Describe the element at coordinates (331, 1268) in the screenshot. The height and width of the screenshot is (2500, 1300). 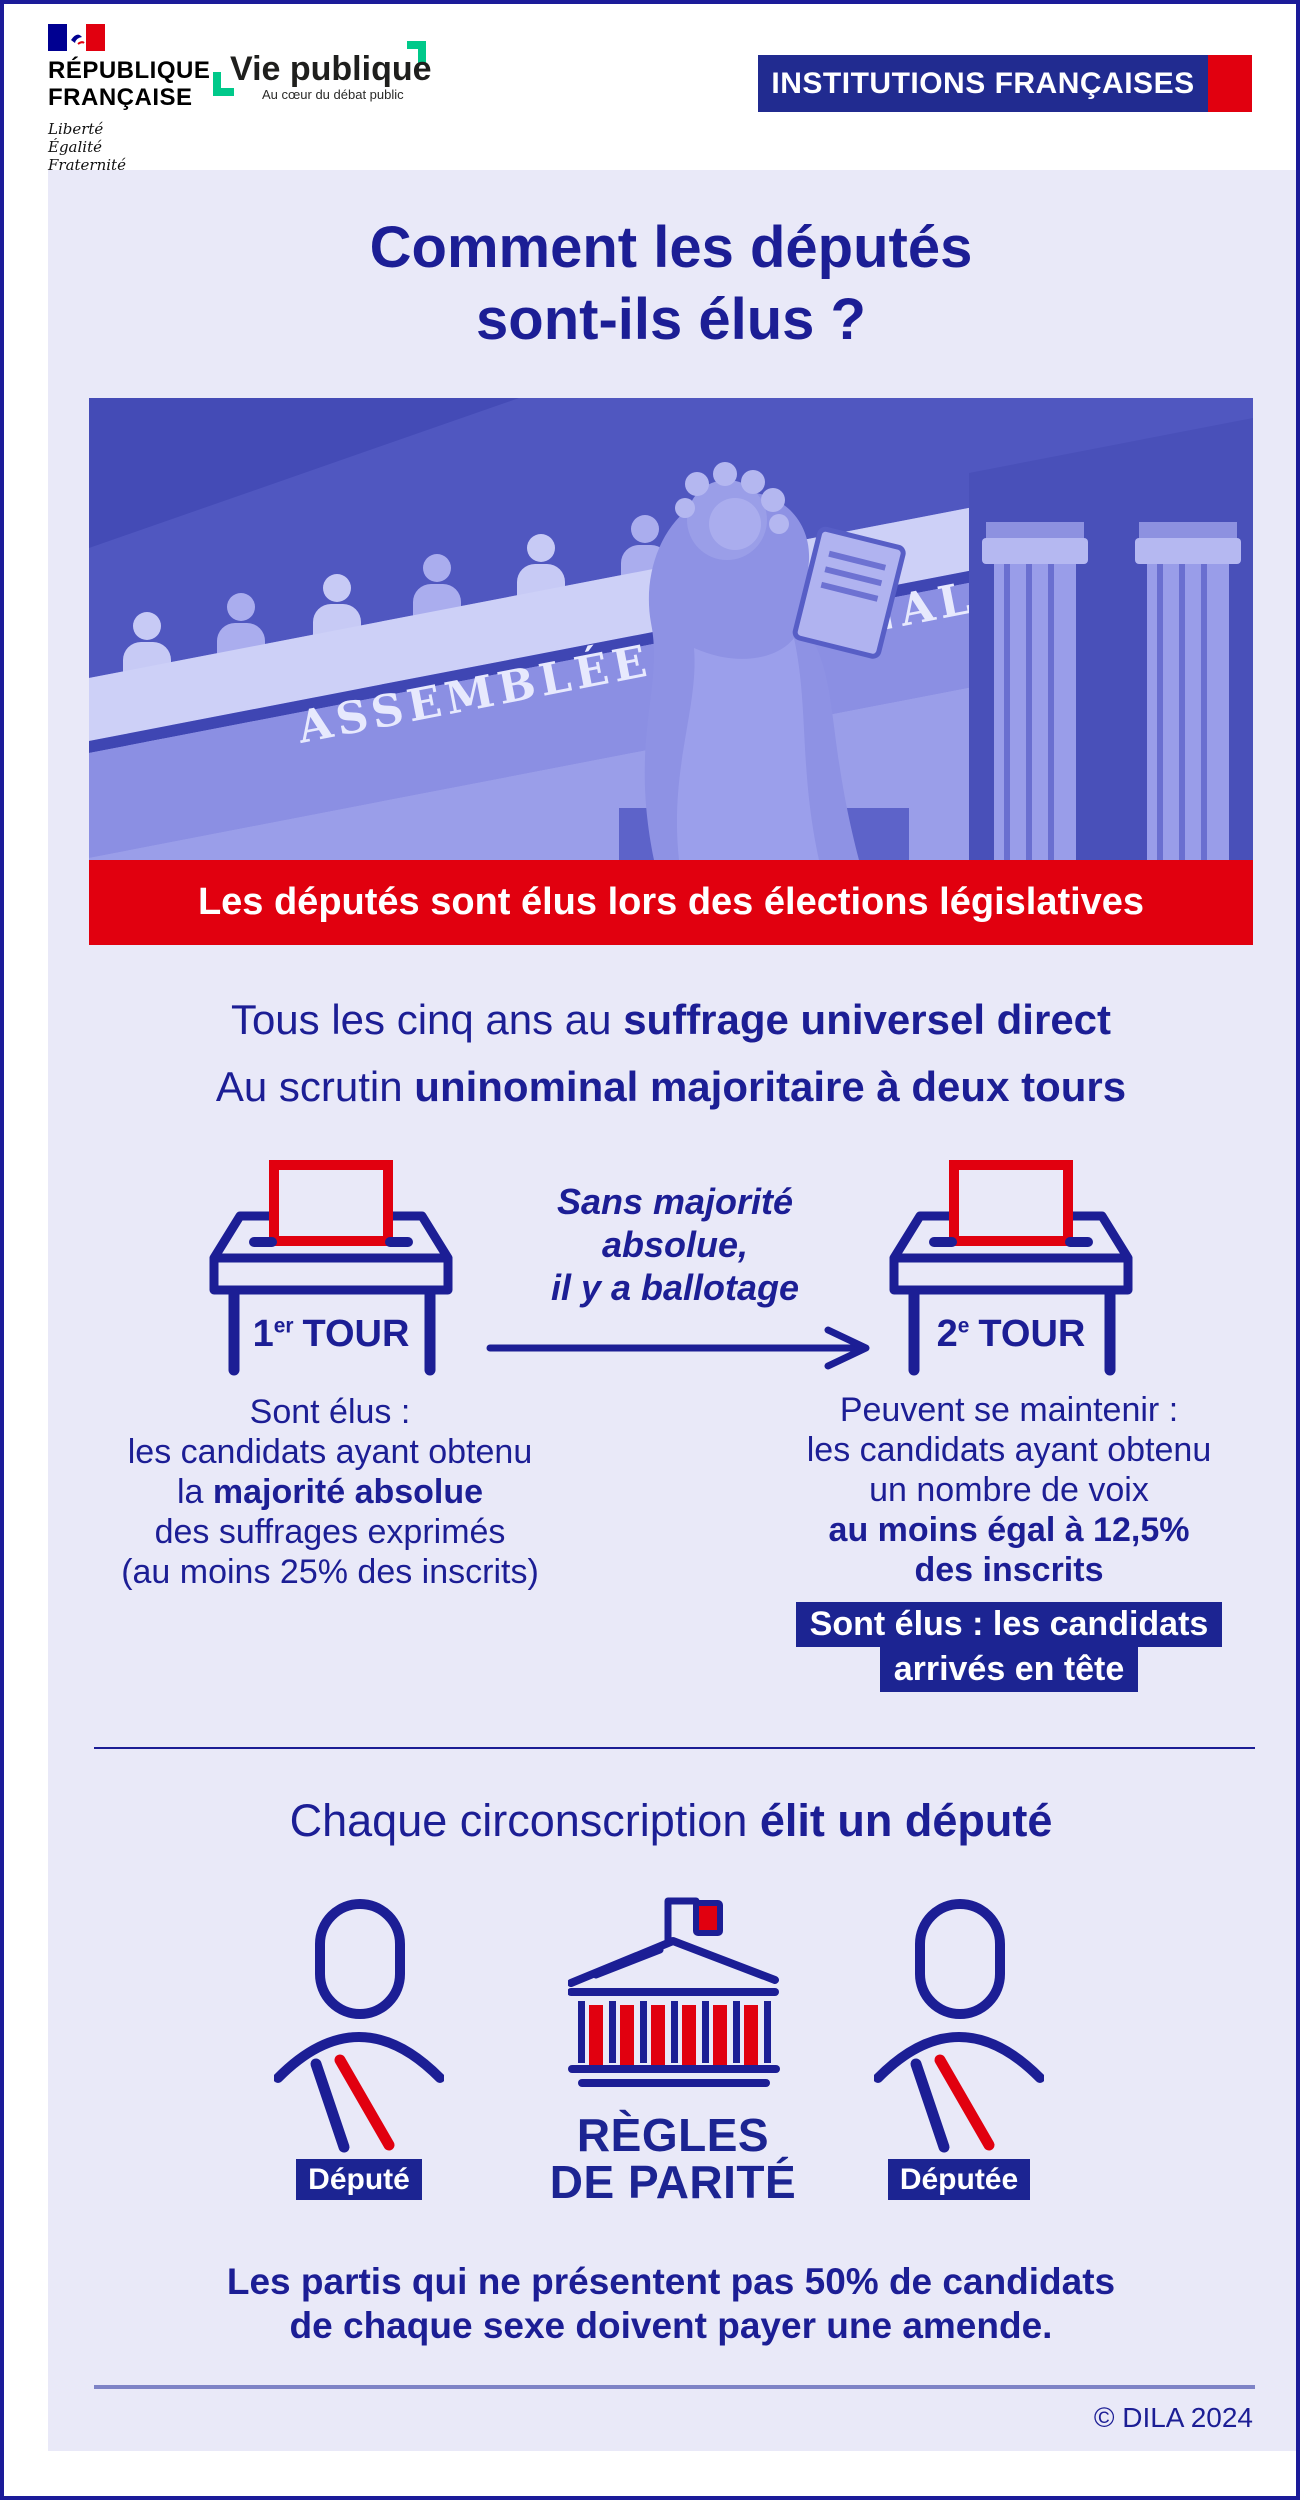
I see `ballot-box-tour1-icon` at that location.